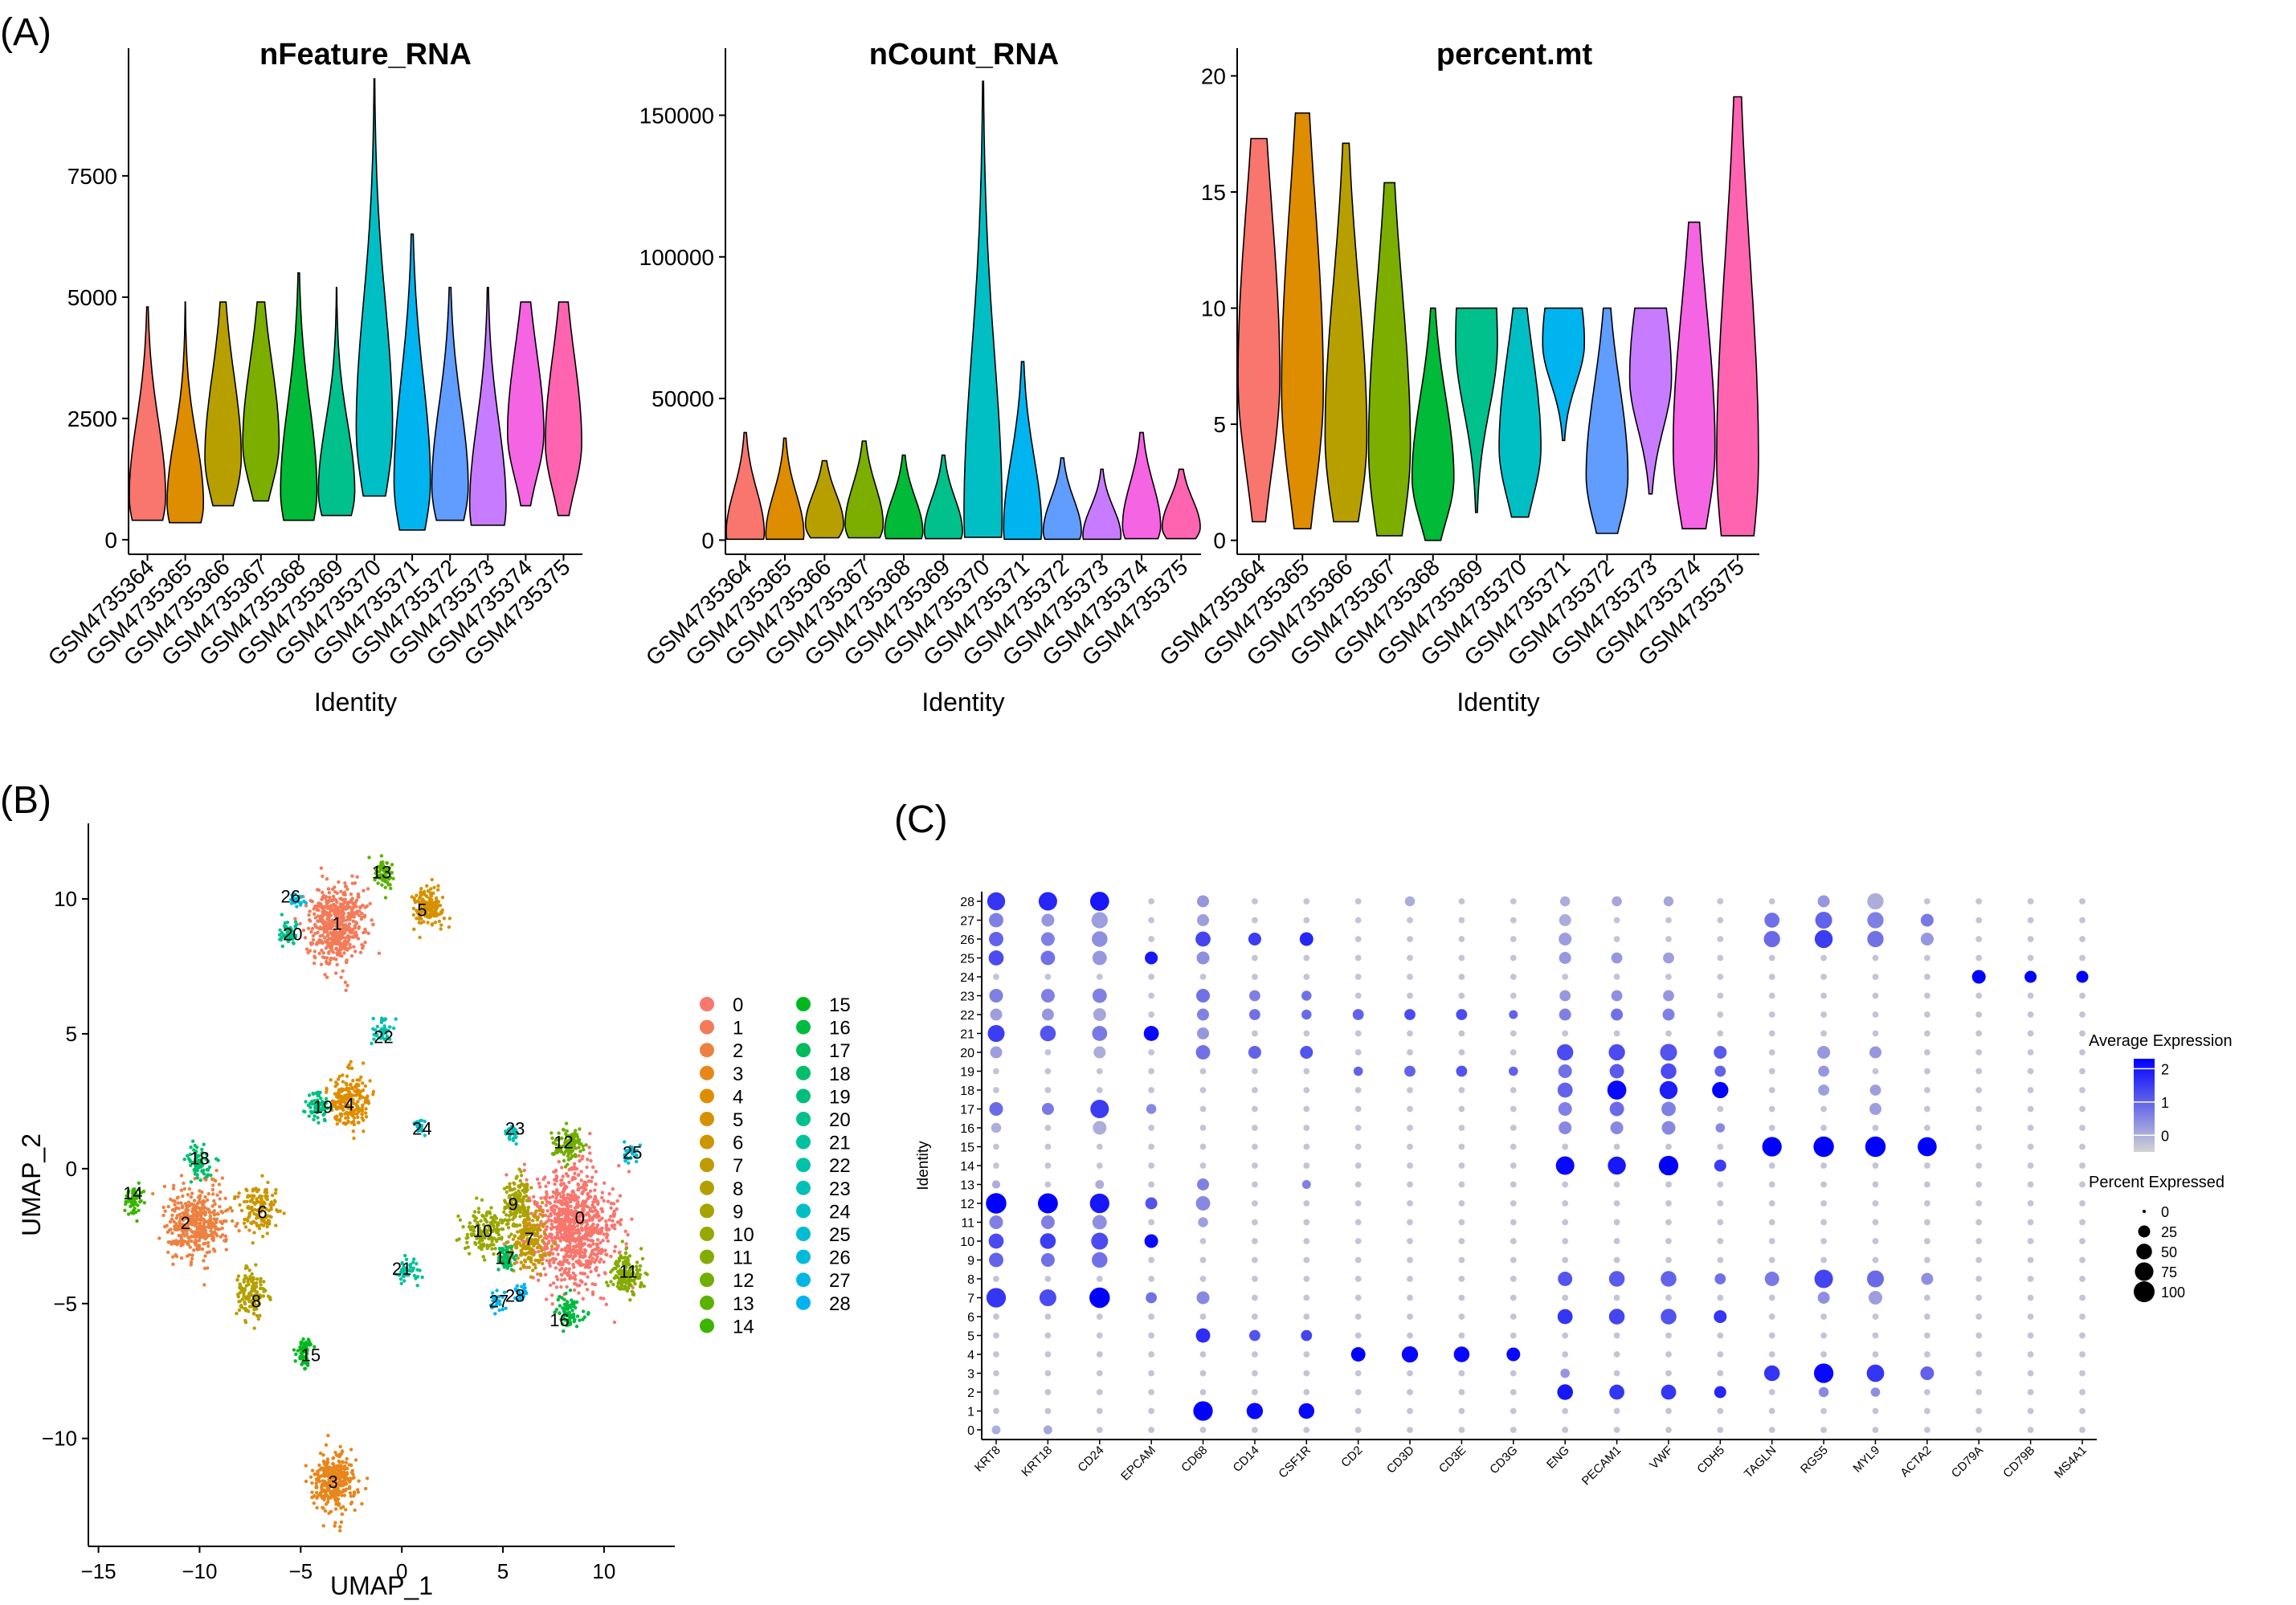 The image size is (2296, 1605). What do you see at coordinates (1565, 1392) in the screenshot?
I see `dot-2-ENG` at bounding box center [1565, 1392].